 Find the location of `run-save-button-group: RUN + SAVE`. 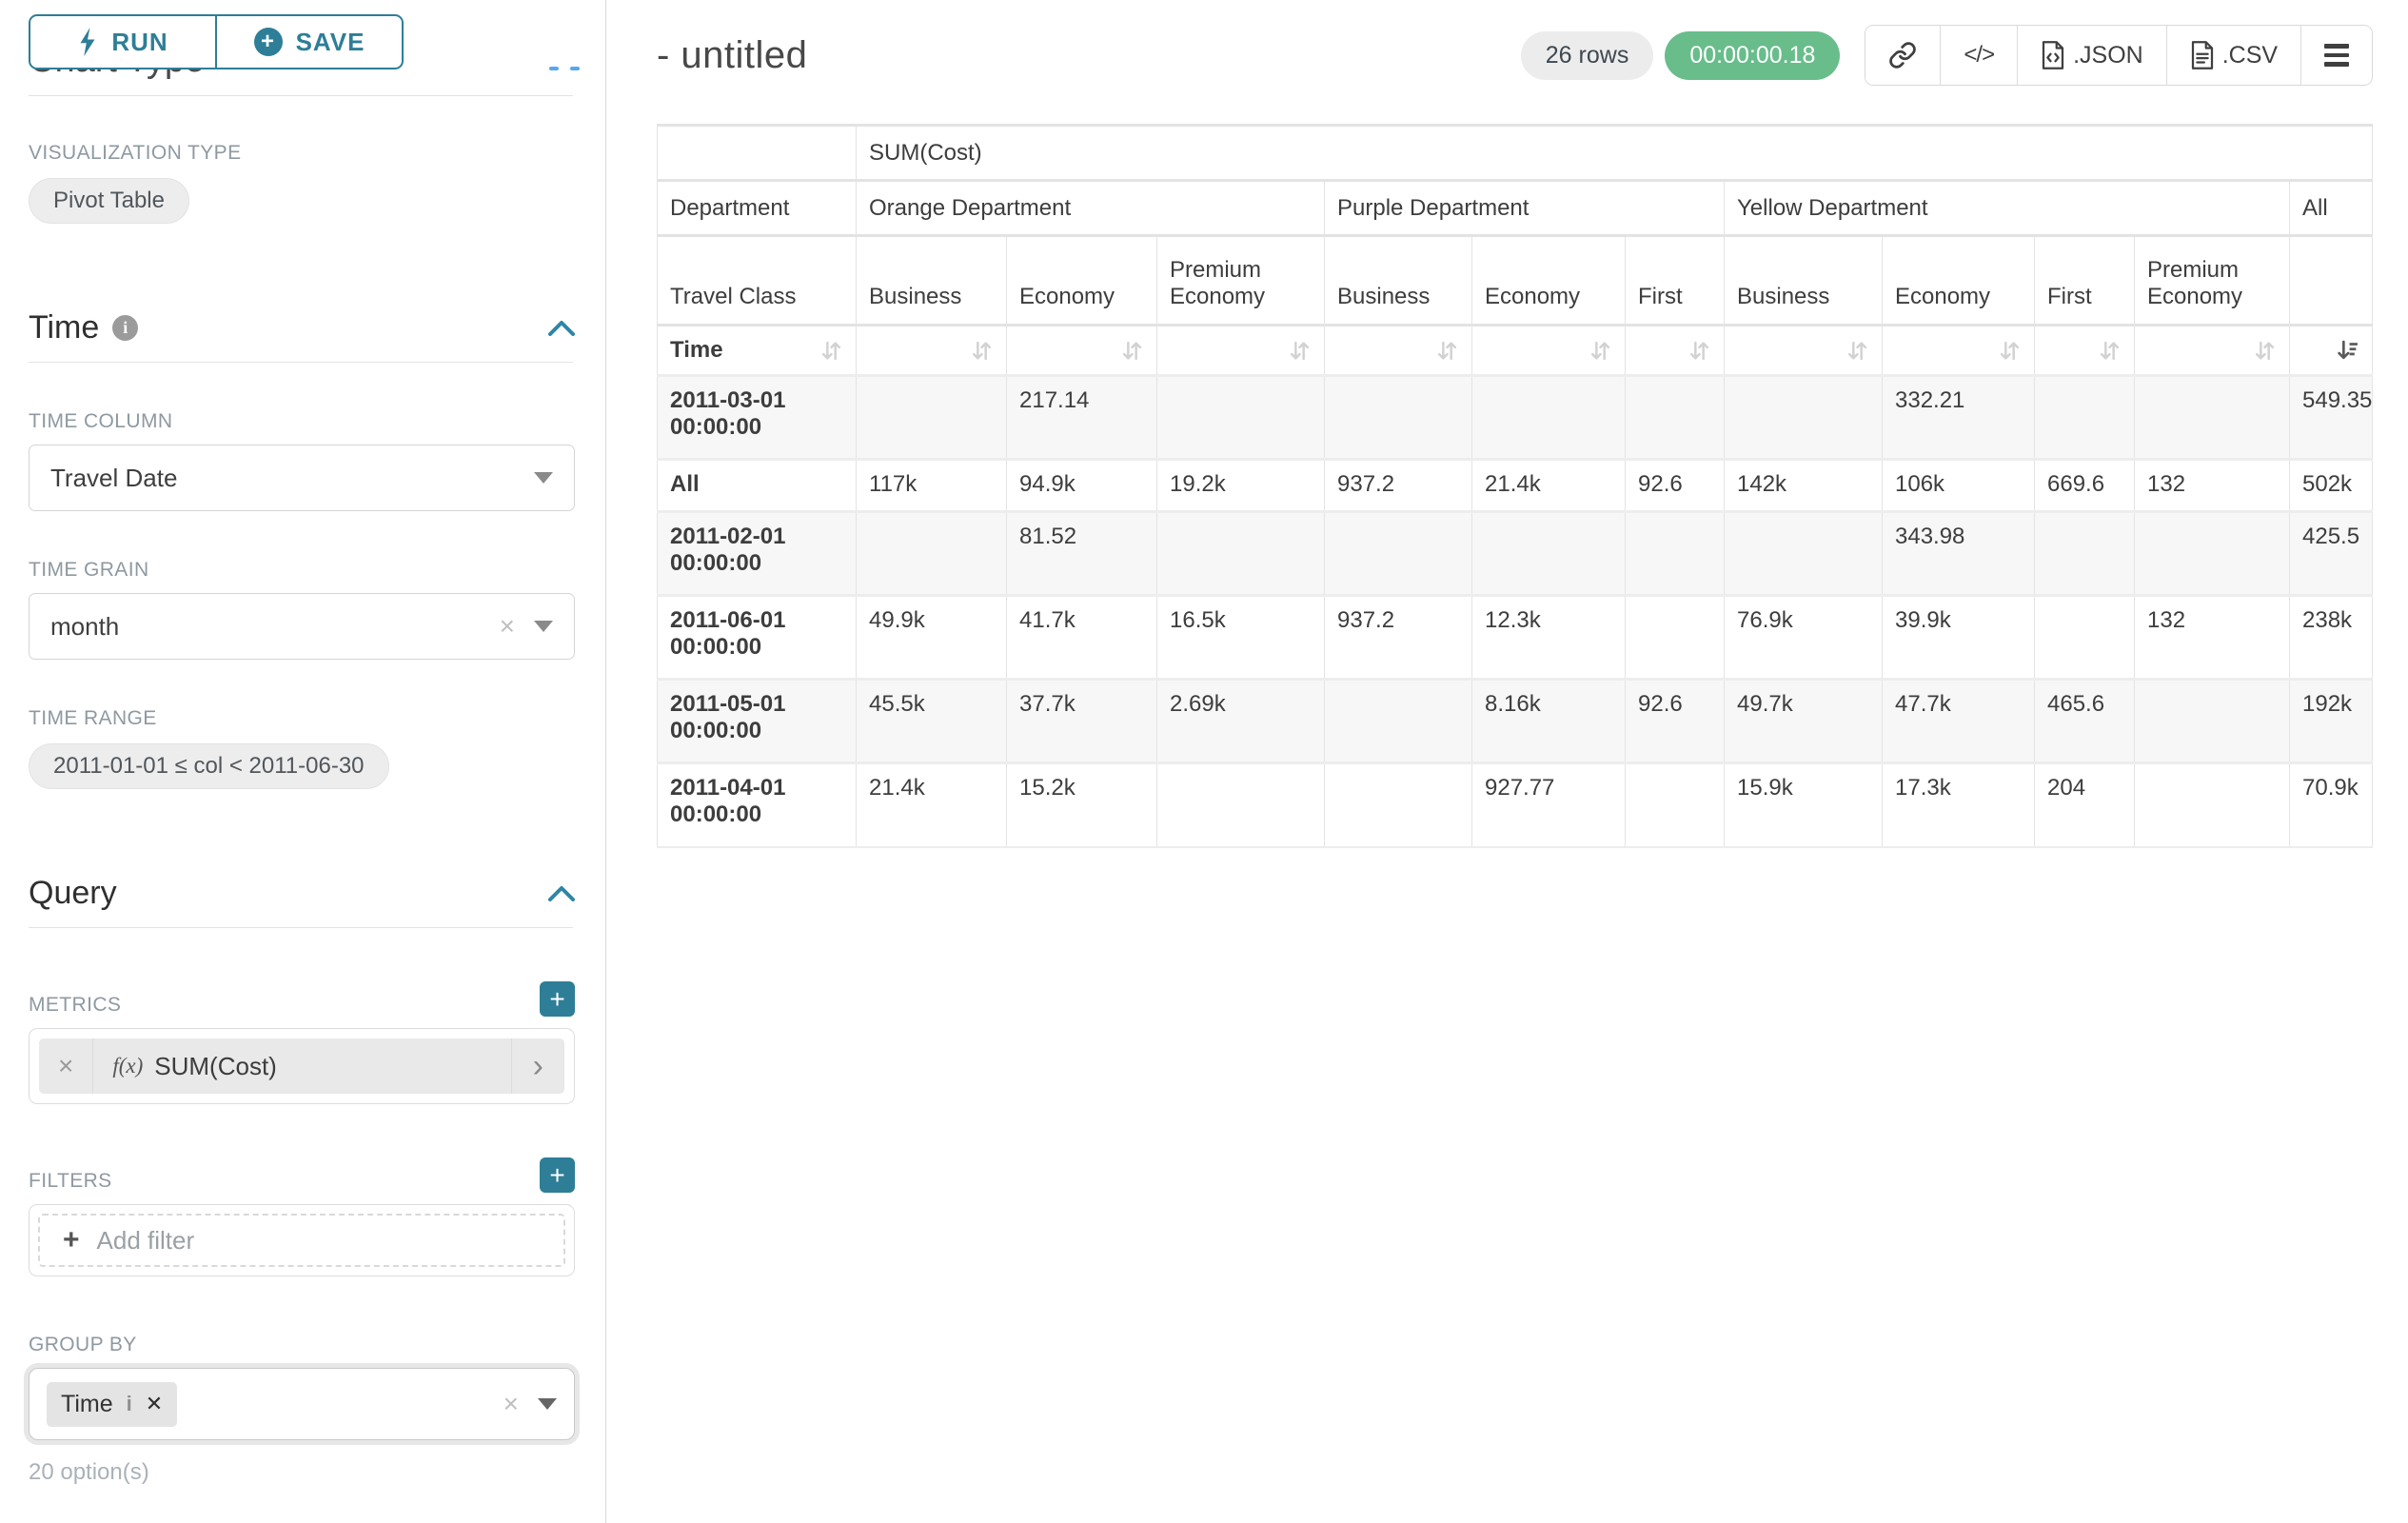

run-save-button-group: RUN + SAVE is located at coordinates (216, 42).